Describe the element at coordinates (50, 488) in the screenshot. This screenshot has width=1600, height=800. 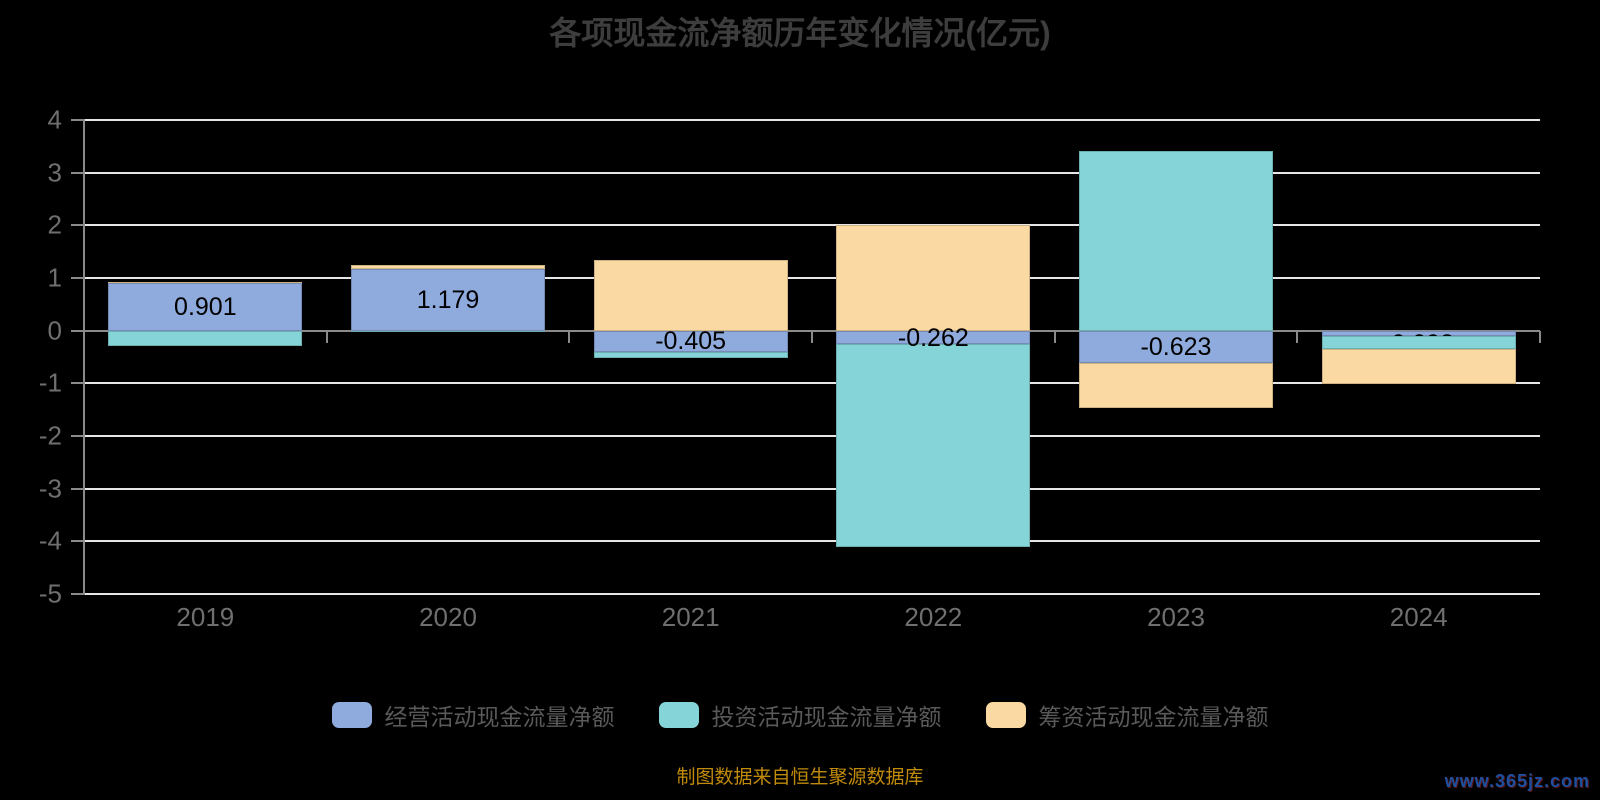
I see `y-tick-label: -3` at that location.